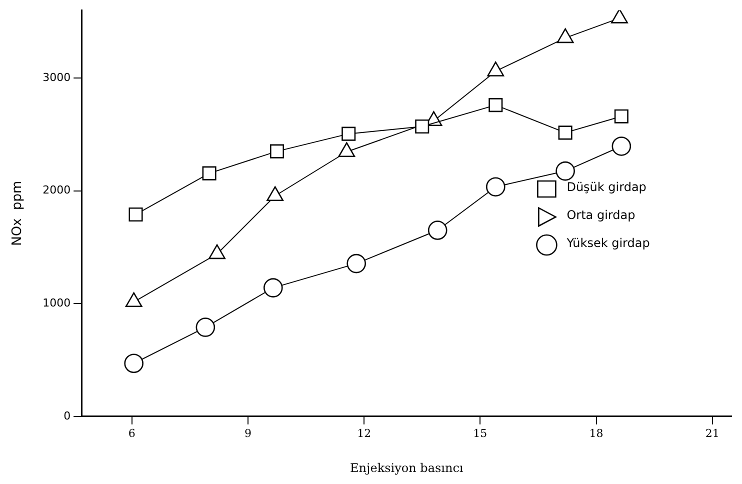  What do you see at coordinates (407, 467) in the screenshot?
I see `x-axis-title: Enjeksiyon basıncı` at bounding box center [407, 467].